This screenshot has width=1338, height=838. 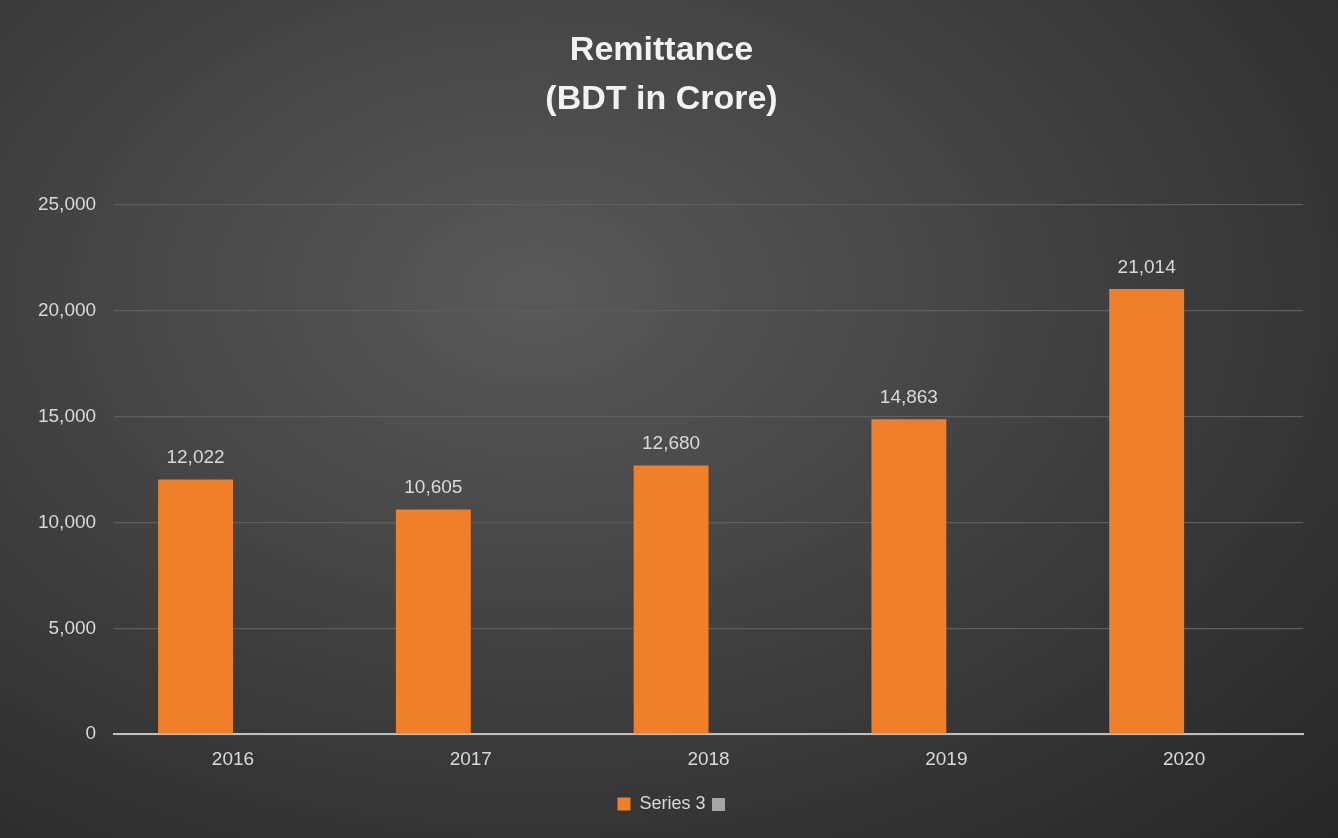 What do you see at coordinates (195, 457) in the screenshot?
I see `text: 12,022` at bounding box center [195, 457].